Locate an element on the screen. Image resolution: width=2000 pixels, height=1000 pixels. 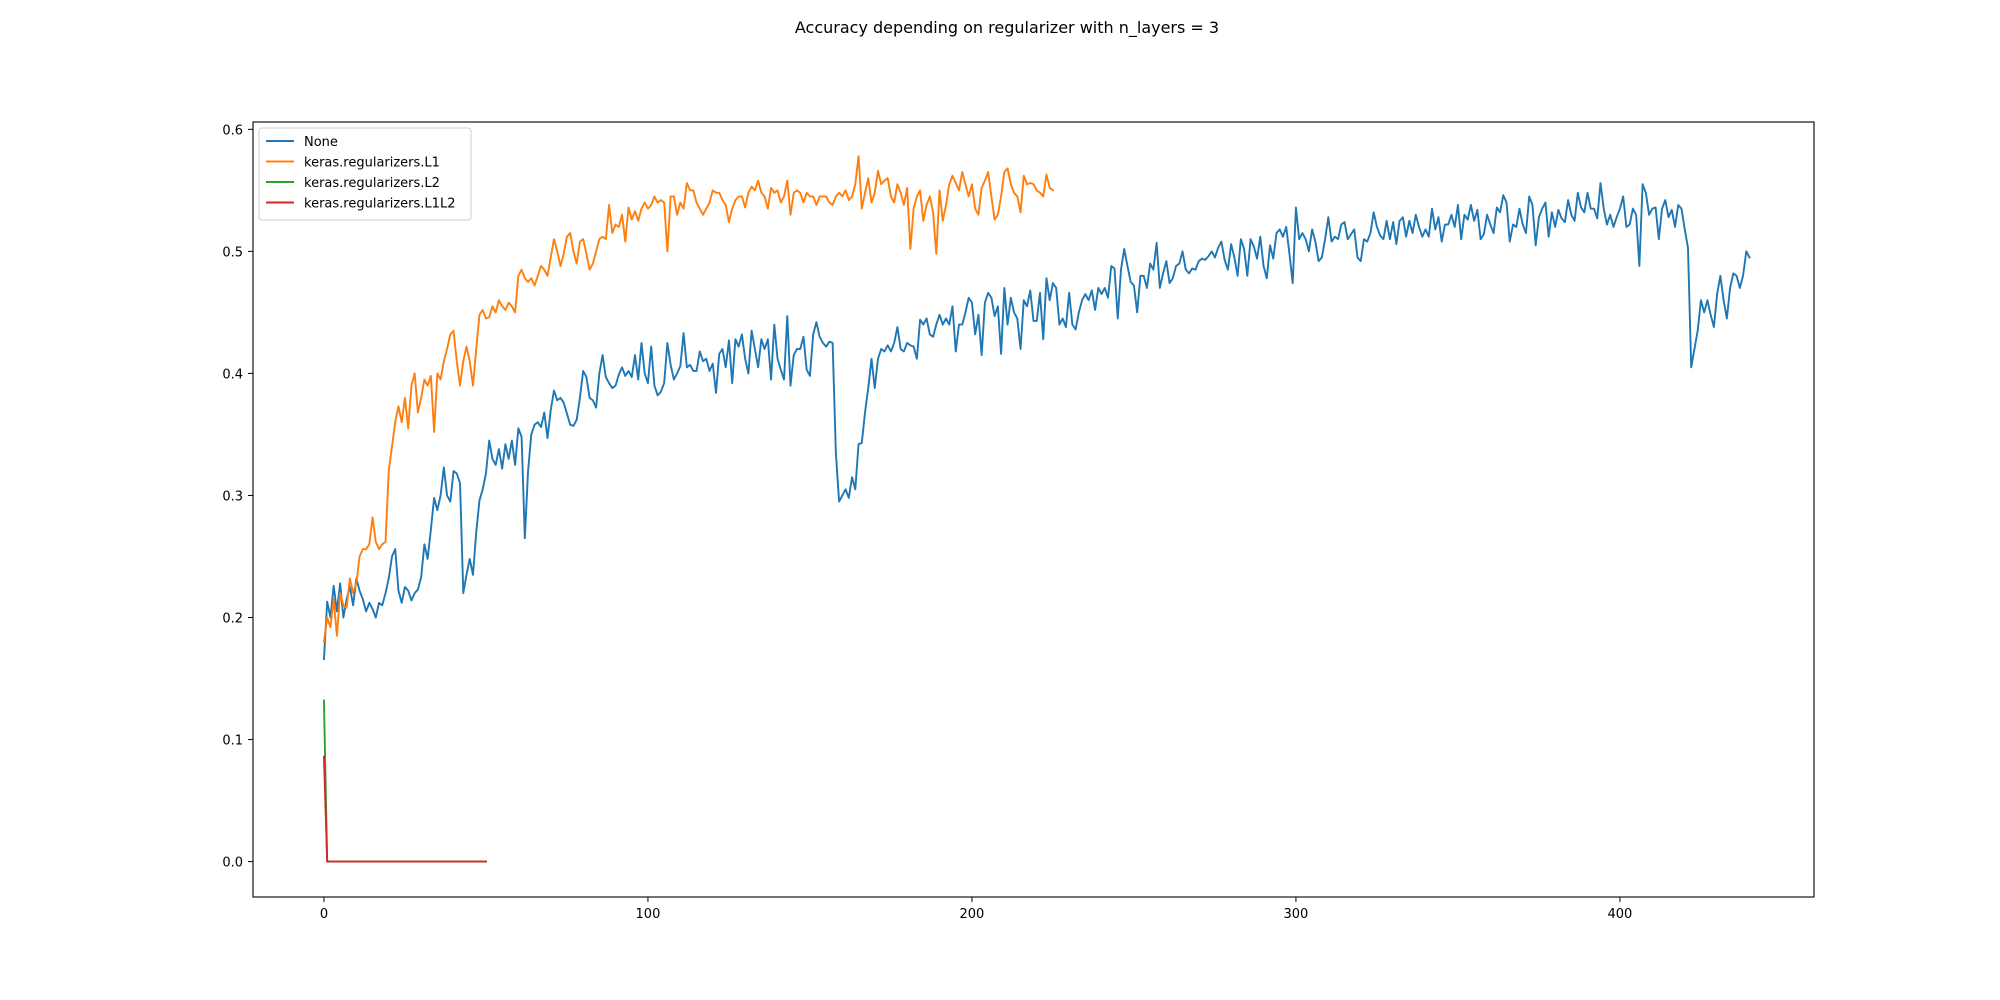
y-tick-label: 0.2 is located at coordinates (232, 619).